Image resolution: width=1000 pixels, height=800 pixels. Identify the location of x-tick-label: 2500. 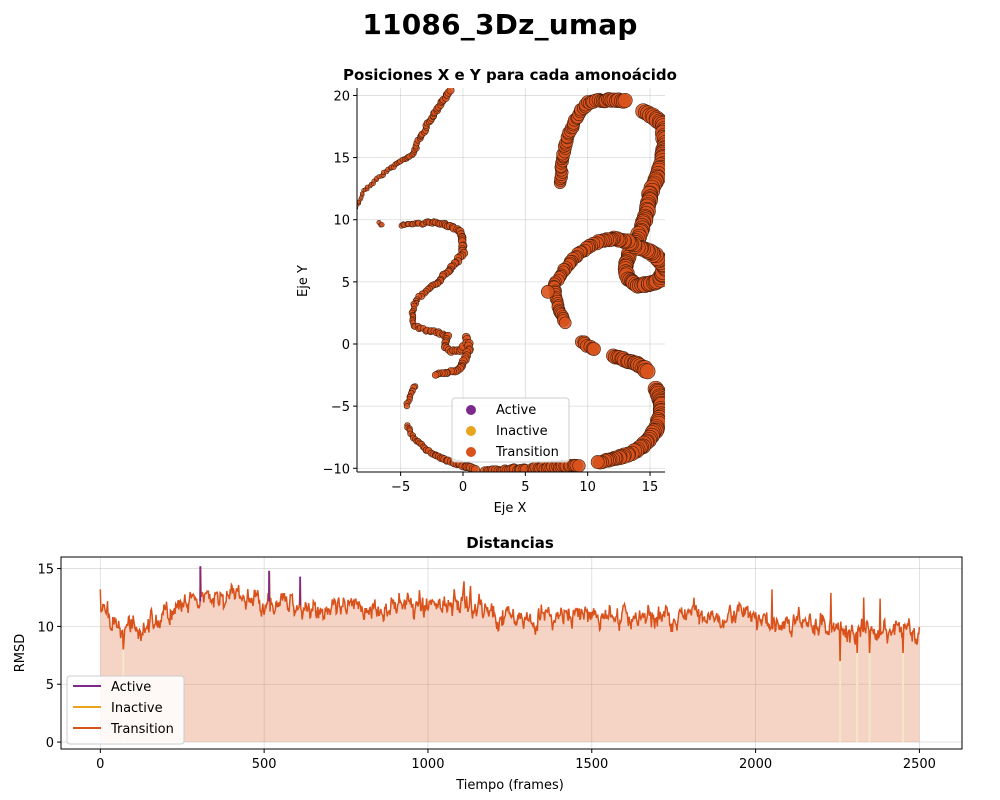
(919, 764).